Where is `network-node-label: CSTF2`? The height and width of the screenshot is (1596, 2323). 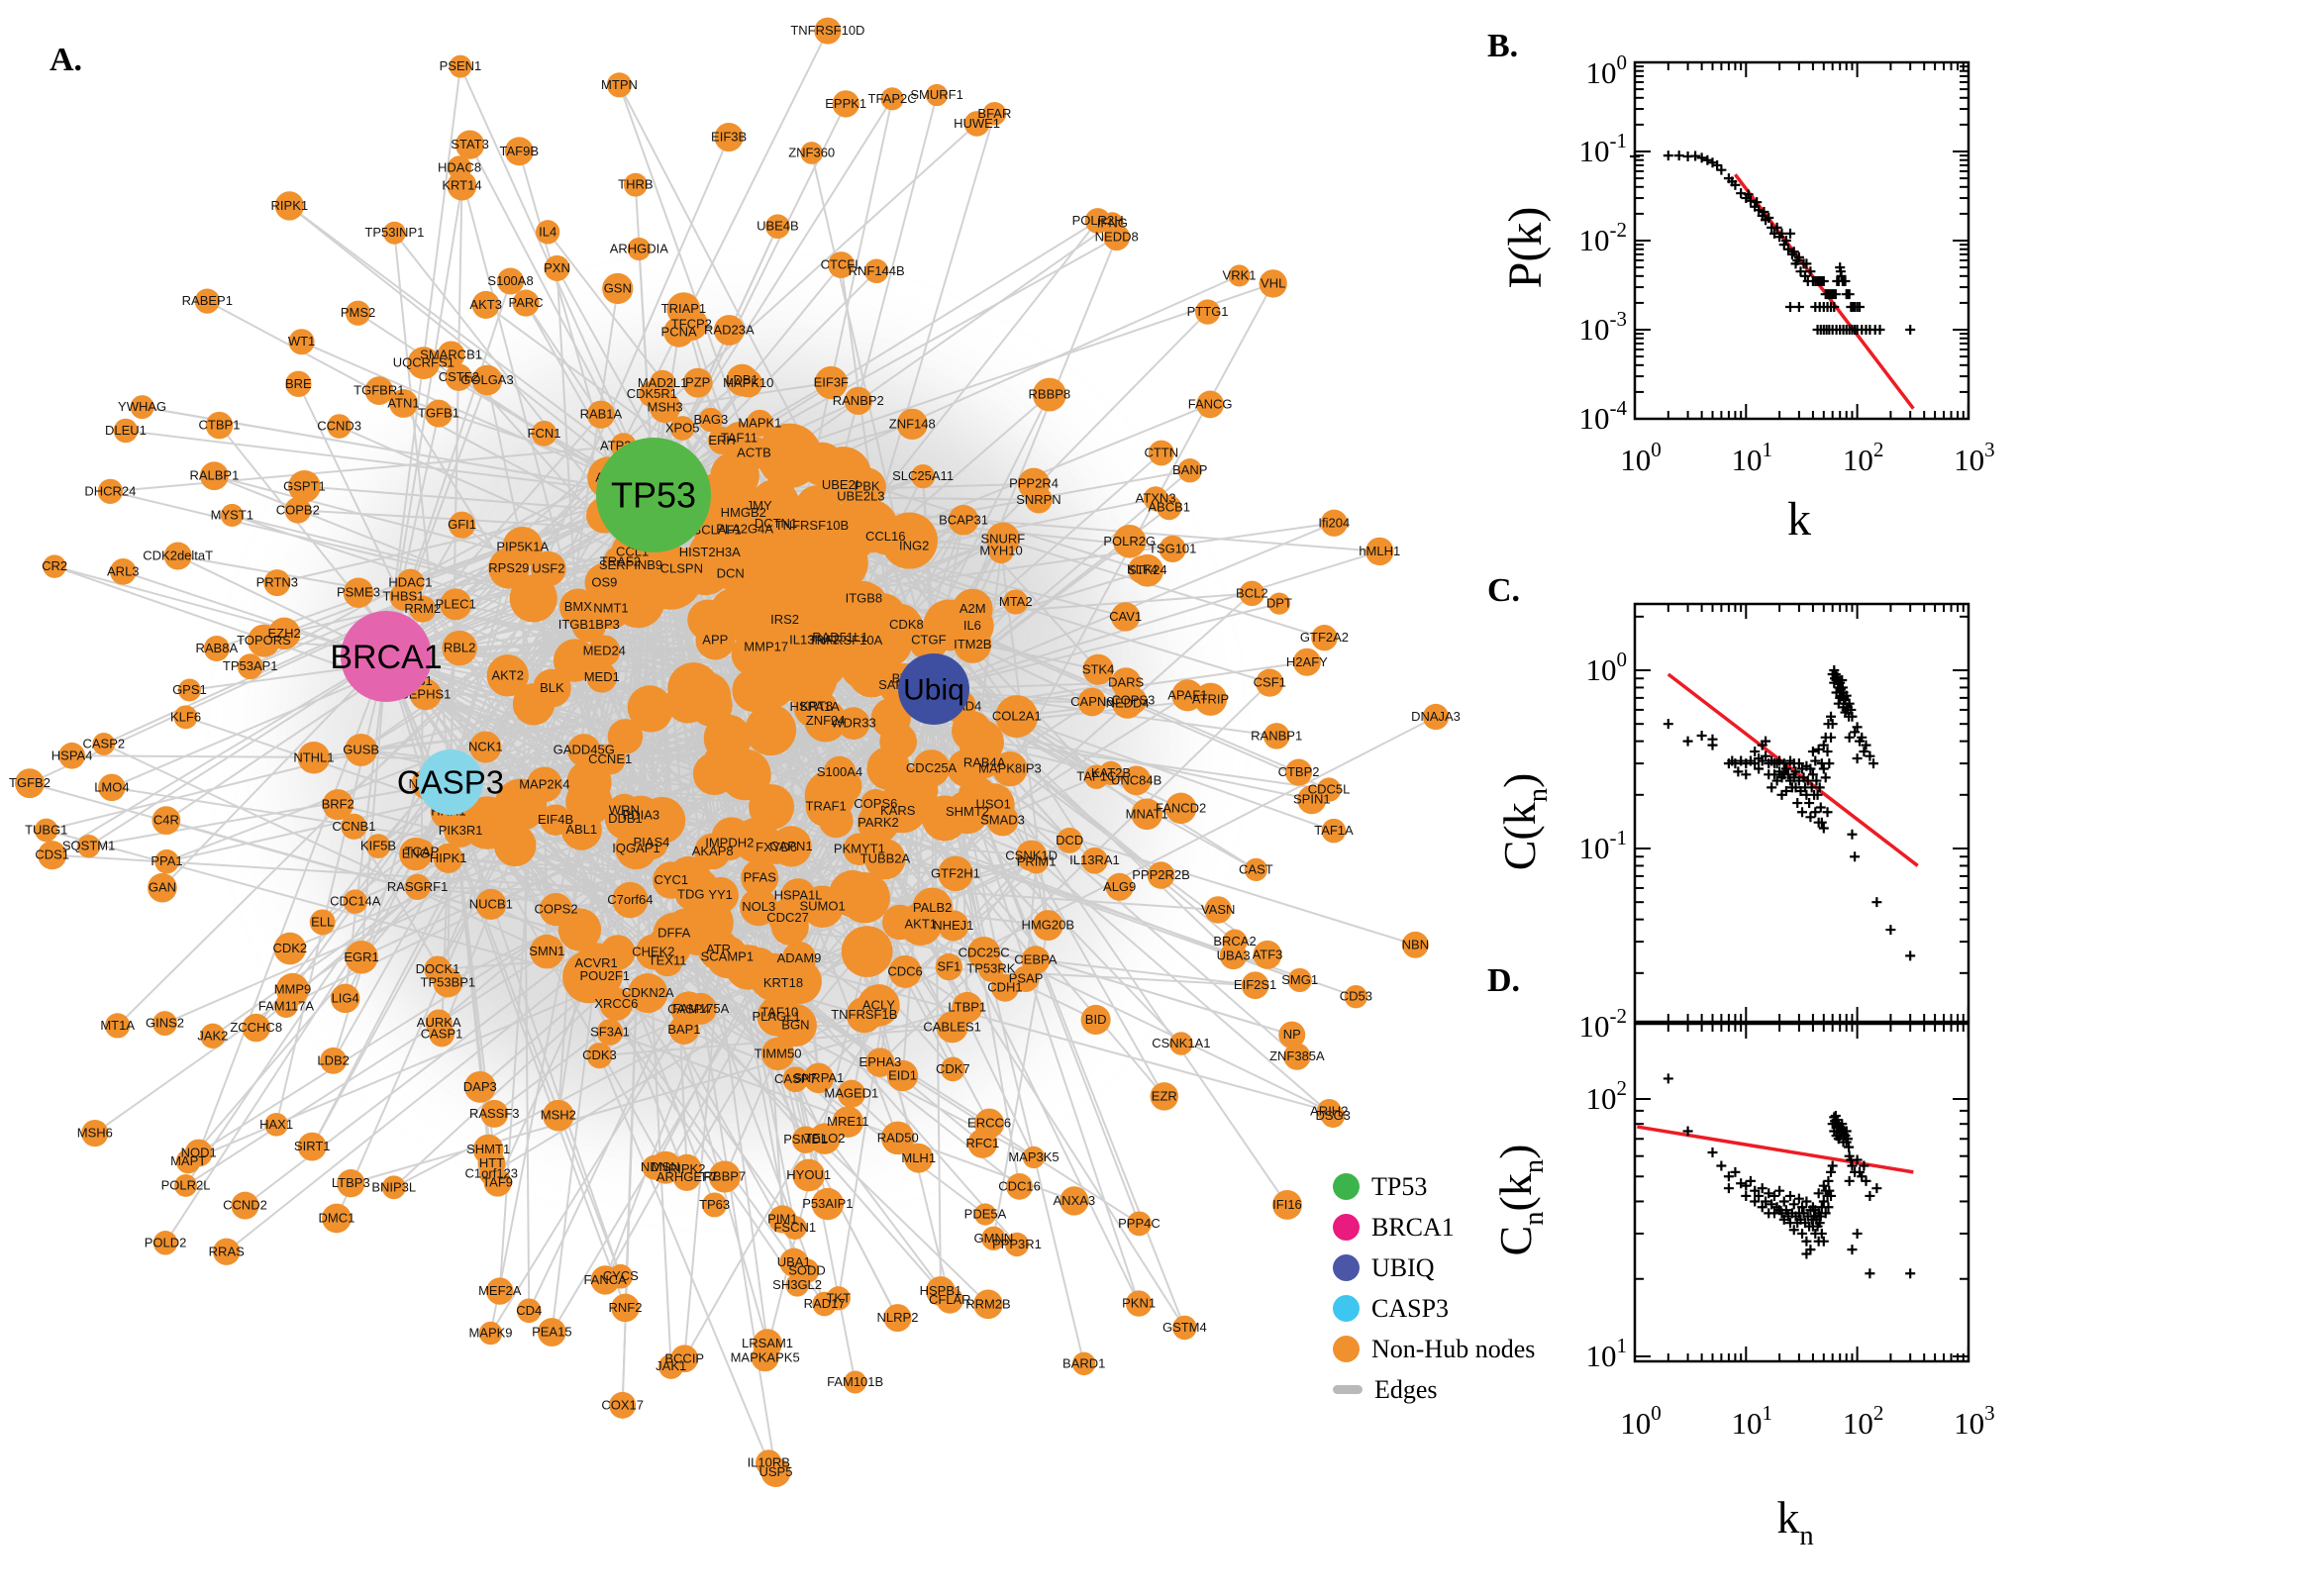 network-node-label: CSTF2 is located at coordinates (459, 376).